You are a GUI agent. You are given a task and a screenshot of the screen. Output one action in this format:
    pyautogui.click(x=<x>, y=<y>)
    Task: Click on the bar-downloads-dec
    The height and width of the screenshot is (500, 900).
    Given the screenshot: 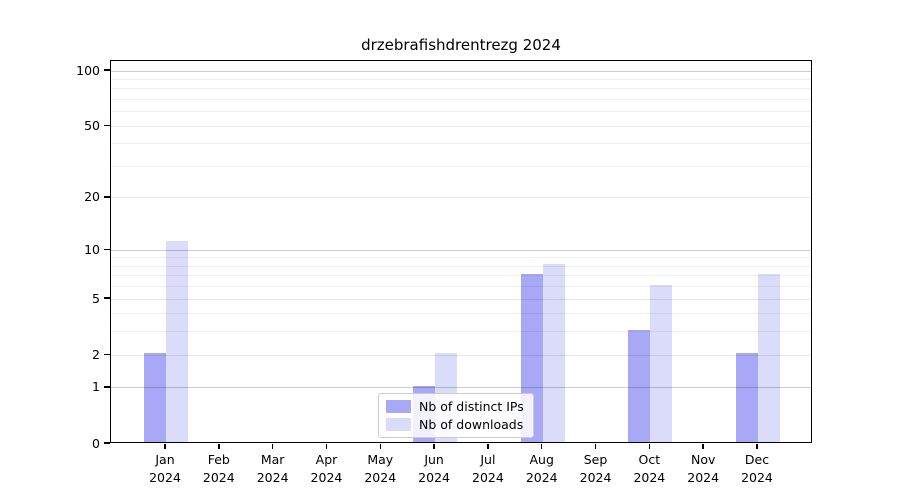 What is the action you would take?
    pyautogui.click(x=768, y=357)
    